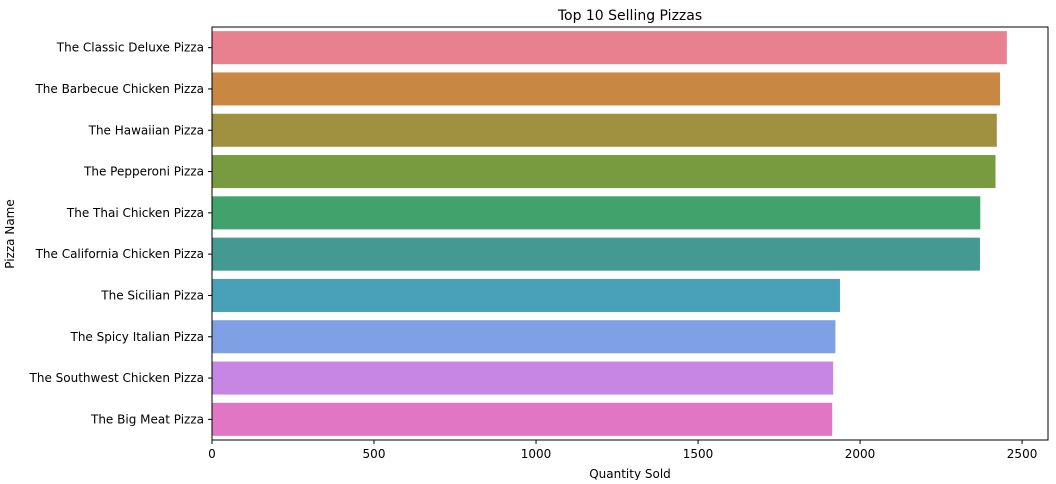  Describe the element at coordinates (143, 172) in the screenshot. I see `y-tick-label: The Pepperoni Pizza` at that location.